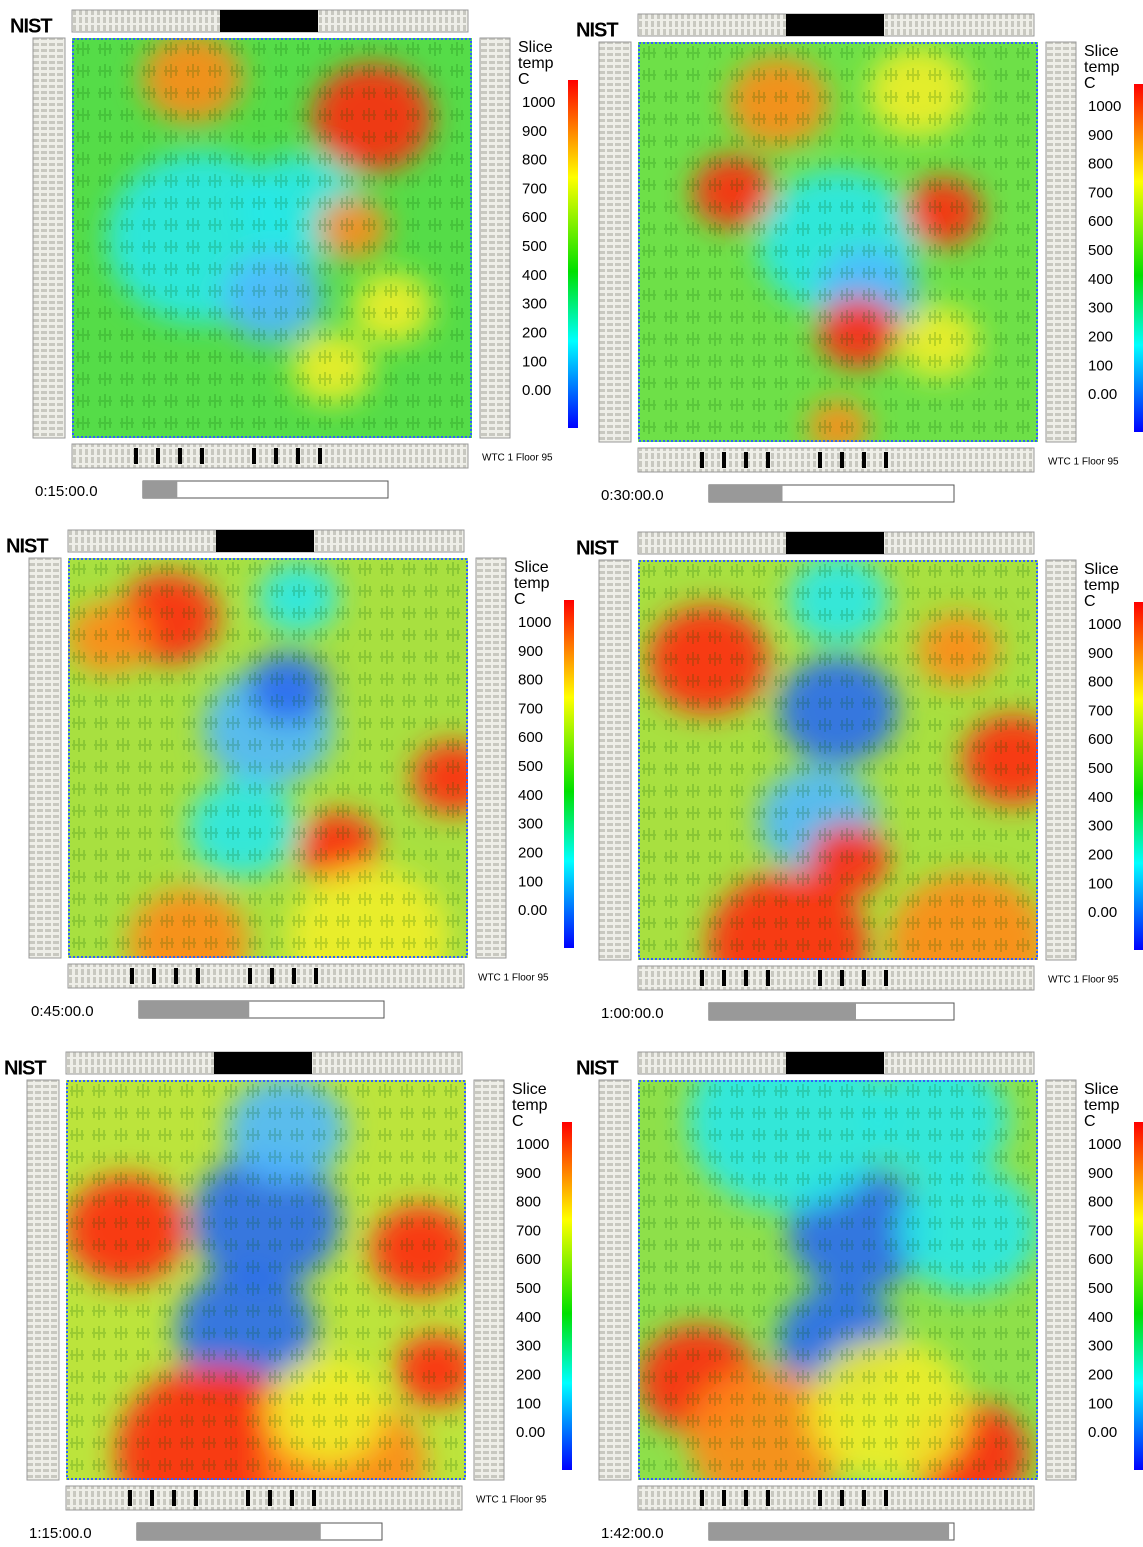 Image resolution: width=1143 pixels, height=1547 pixels. I want to click on legend-title: temp, so click(536, 63).